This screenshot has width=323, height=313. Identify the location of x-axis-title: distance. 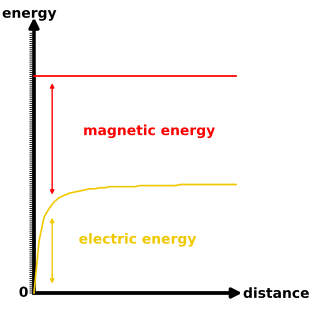
(276, 292).